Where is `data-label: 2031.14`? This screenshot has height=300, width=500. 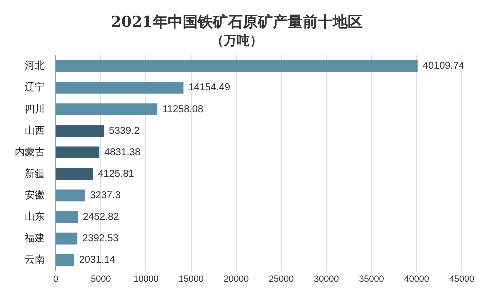
data-label: 2031.14 is located at coordinates (97, 260).